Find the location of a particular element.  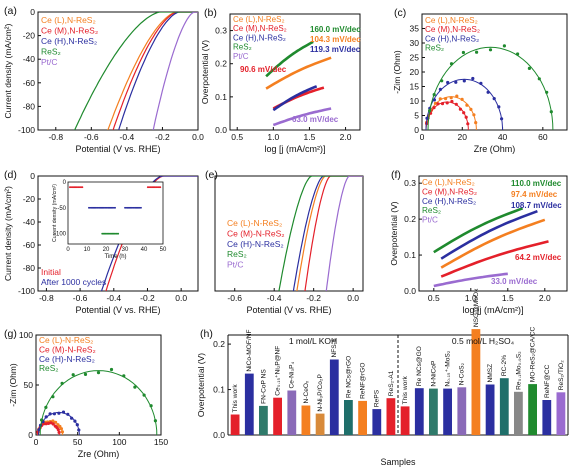

x-tick-label: 0.5 is located at coordinates (434, 298).